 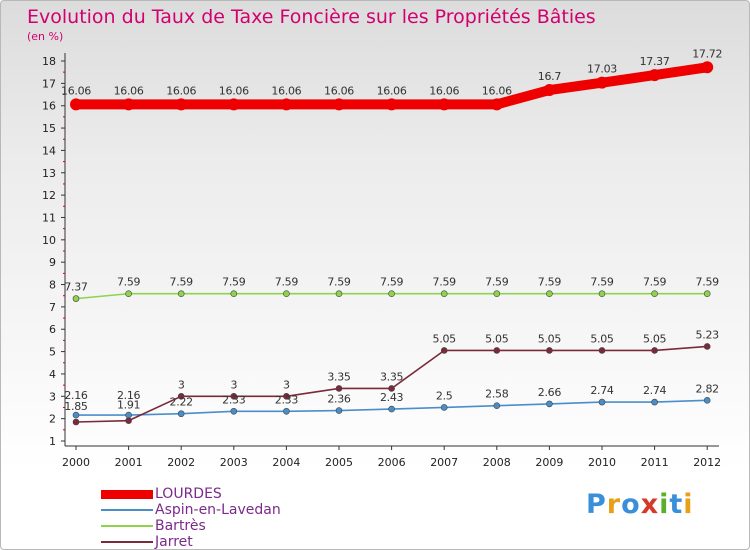 I want to click on y-tick-label: 5, so click(x=52, y=352).